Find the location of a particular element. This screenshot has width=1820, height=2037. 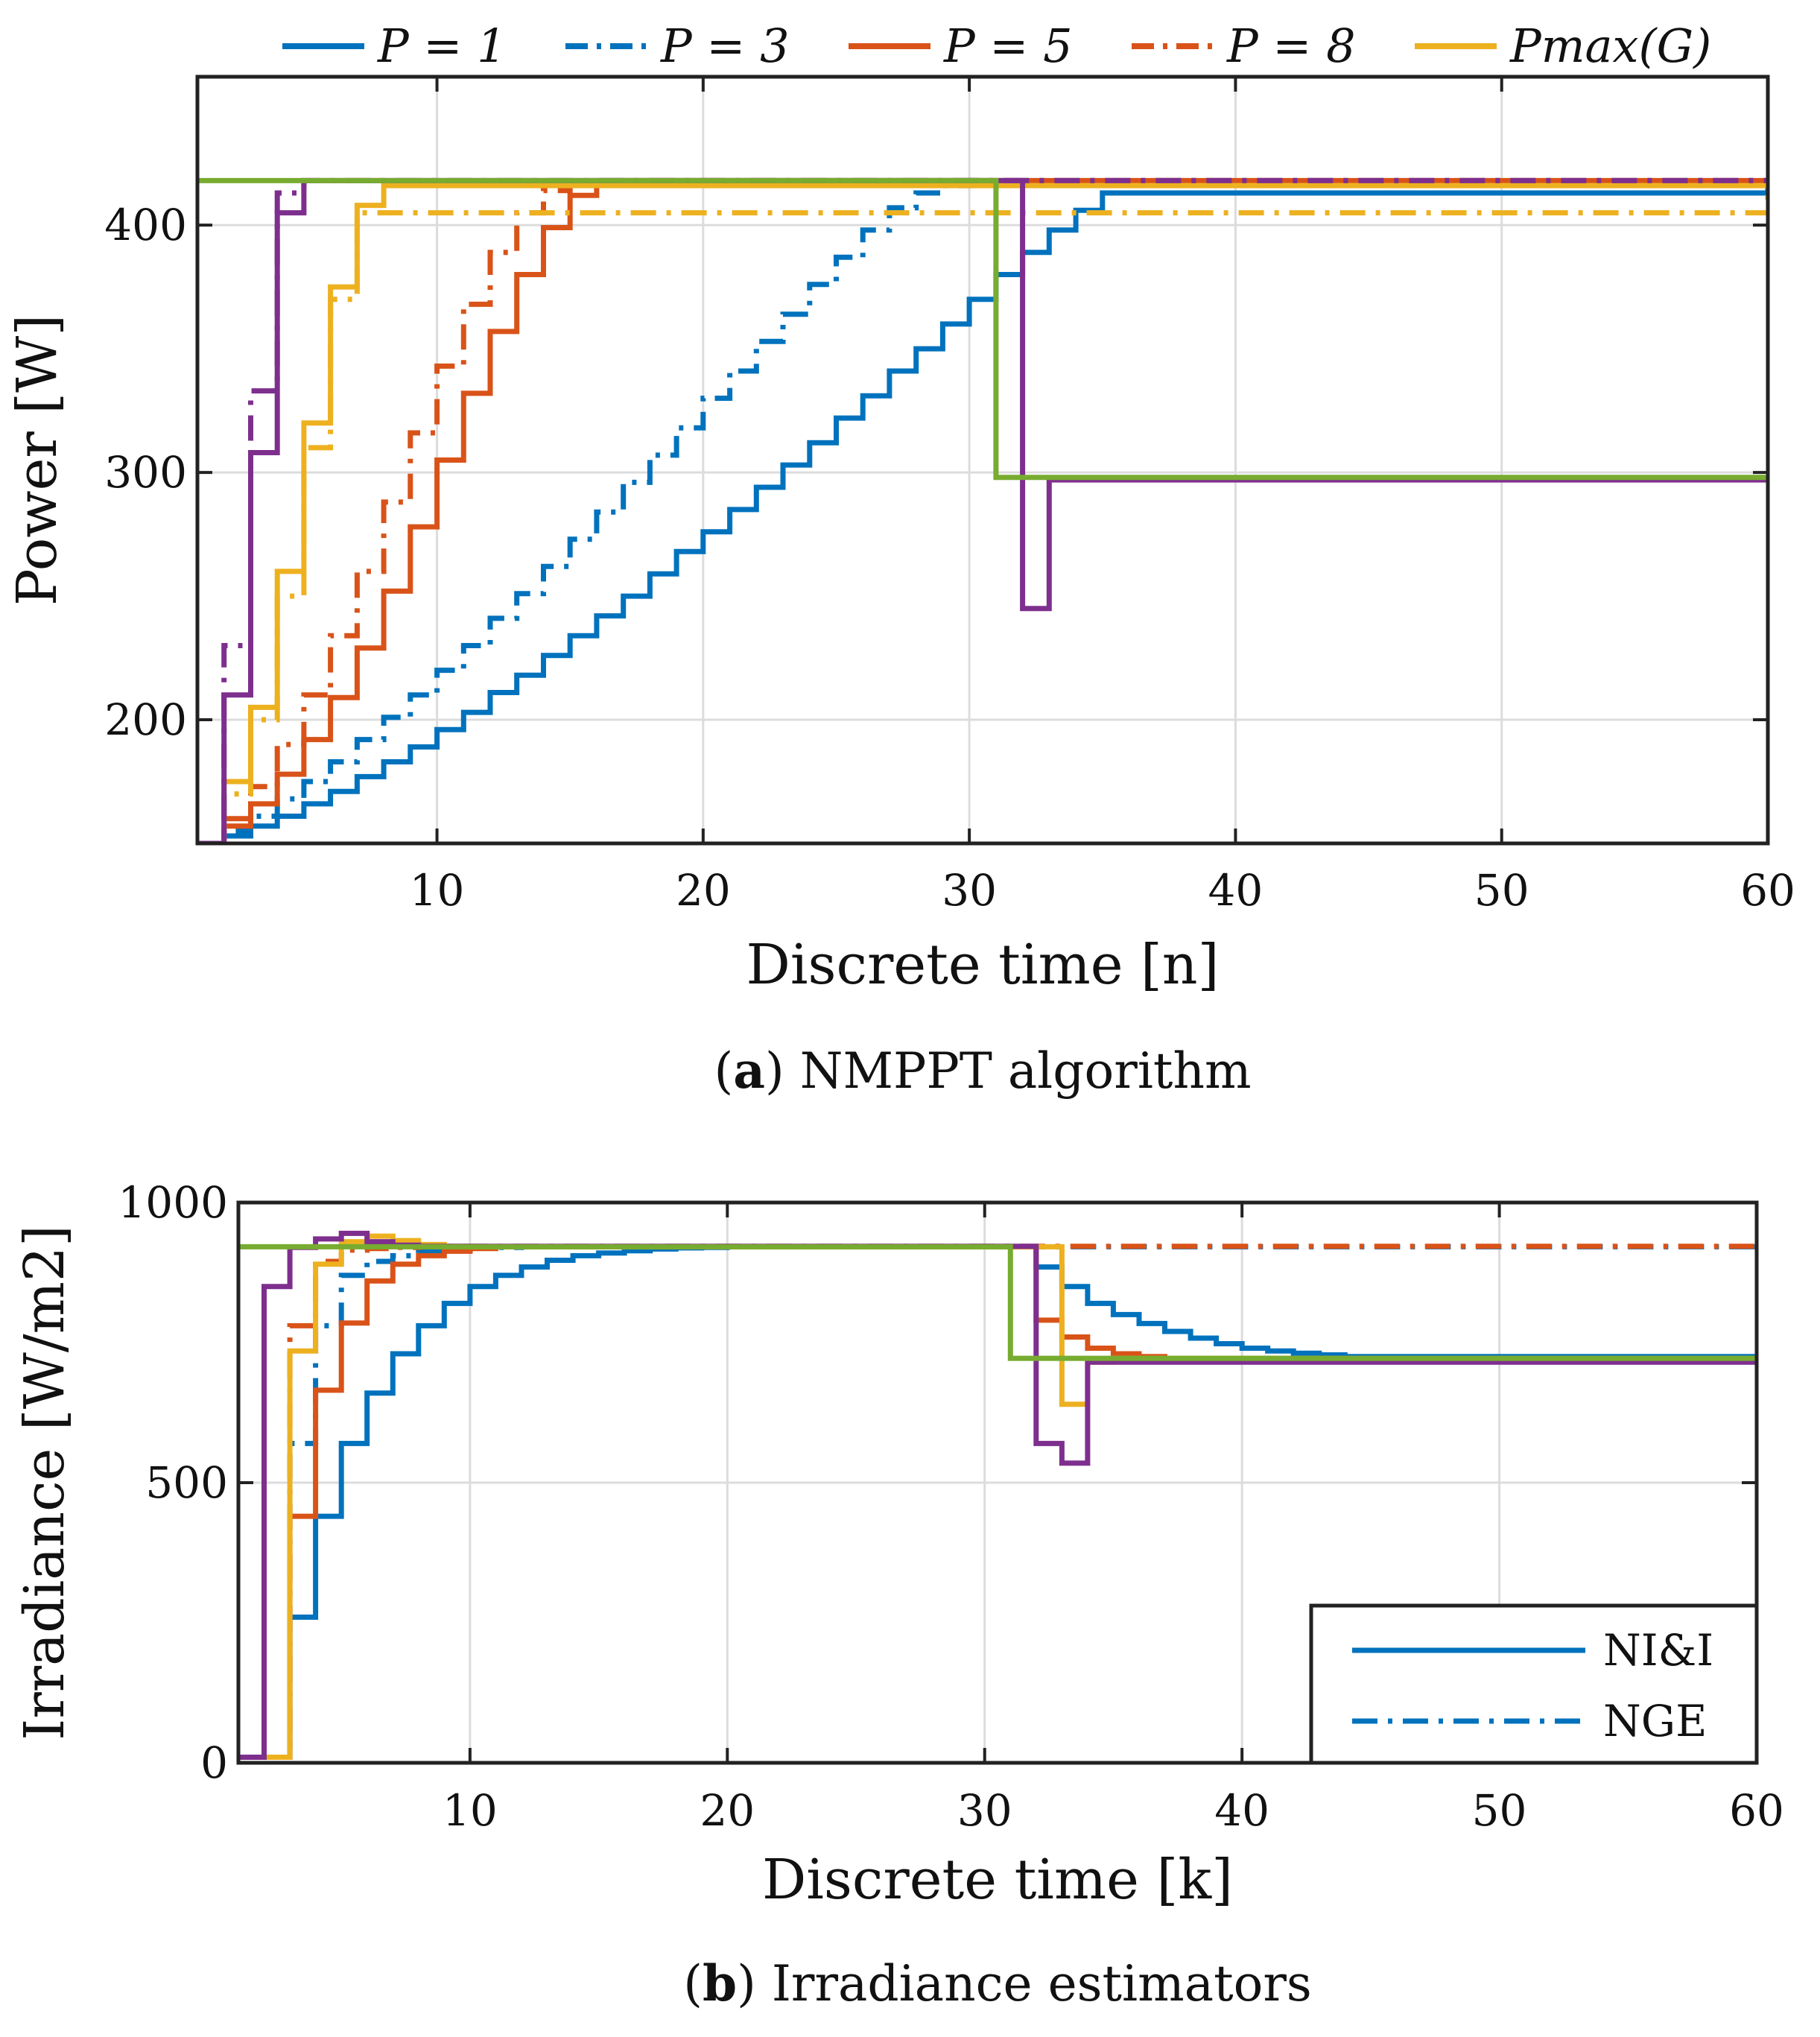

legend-label-4: P = 8 is located at coordinates (1291, 46).